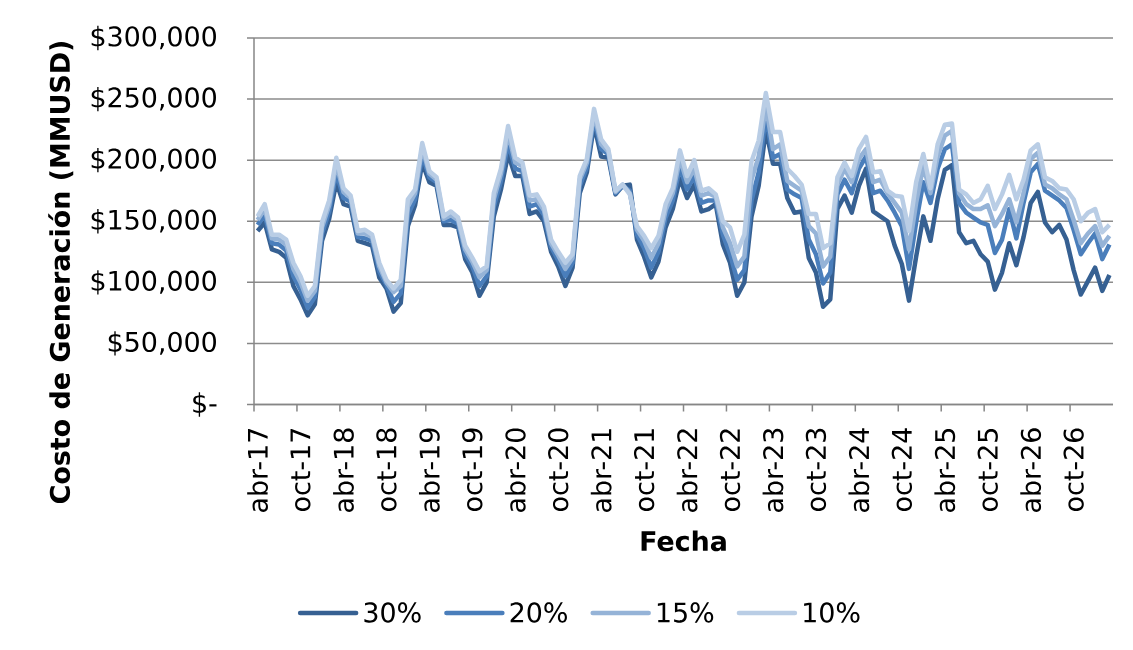  What do you see at coordinates (1073, 469) in the screenshot?
I see `x-tick-label: oct-26` at bounding box center [1073, 469].